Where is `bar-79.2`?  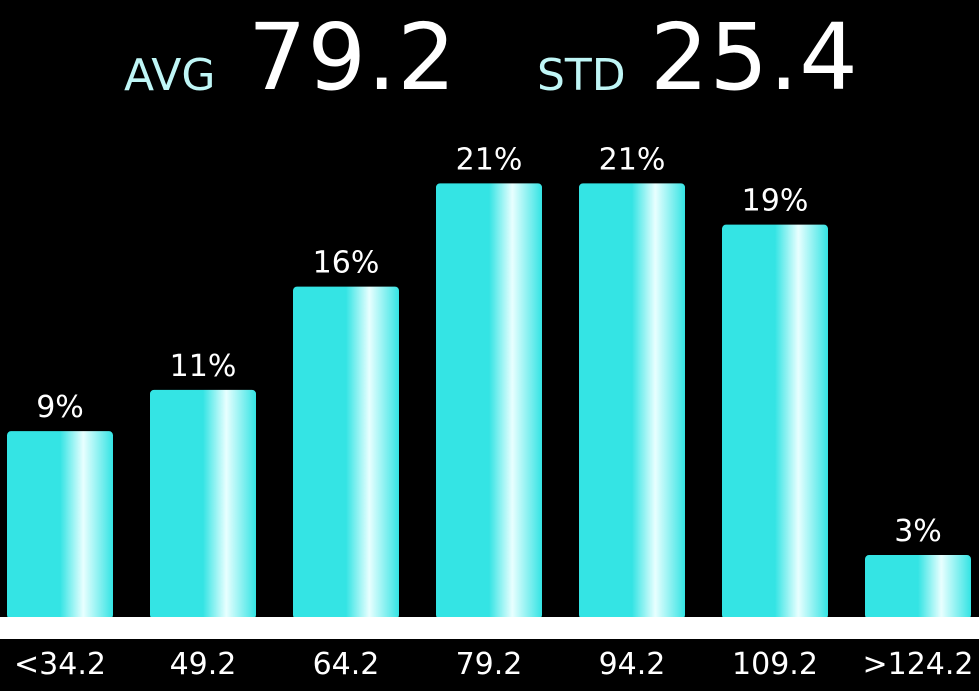 bar-79.2 is located at coordinates (489, 401).